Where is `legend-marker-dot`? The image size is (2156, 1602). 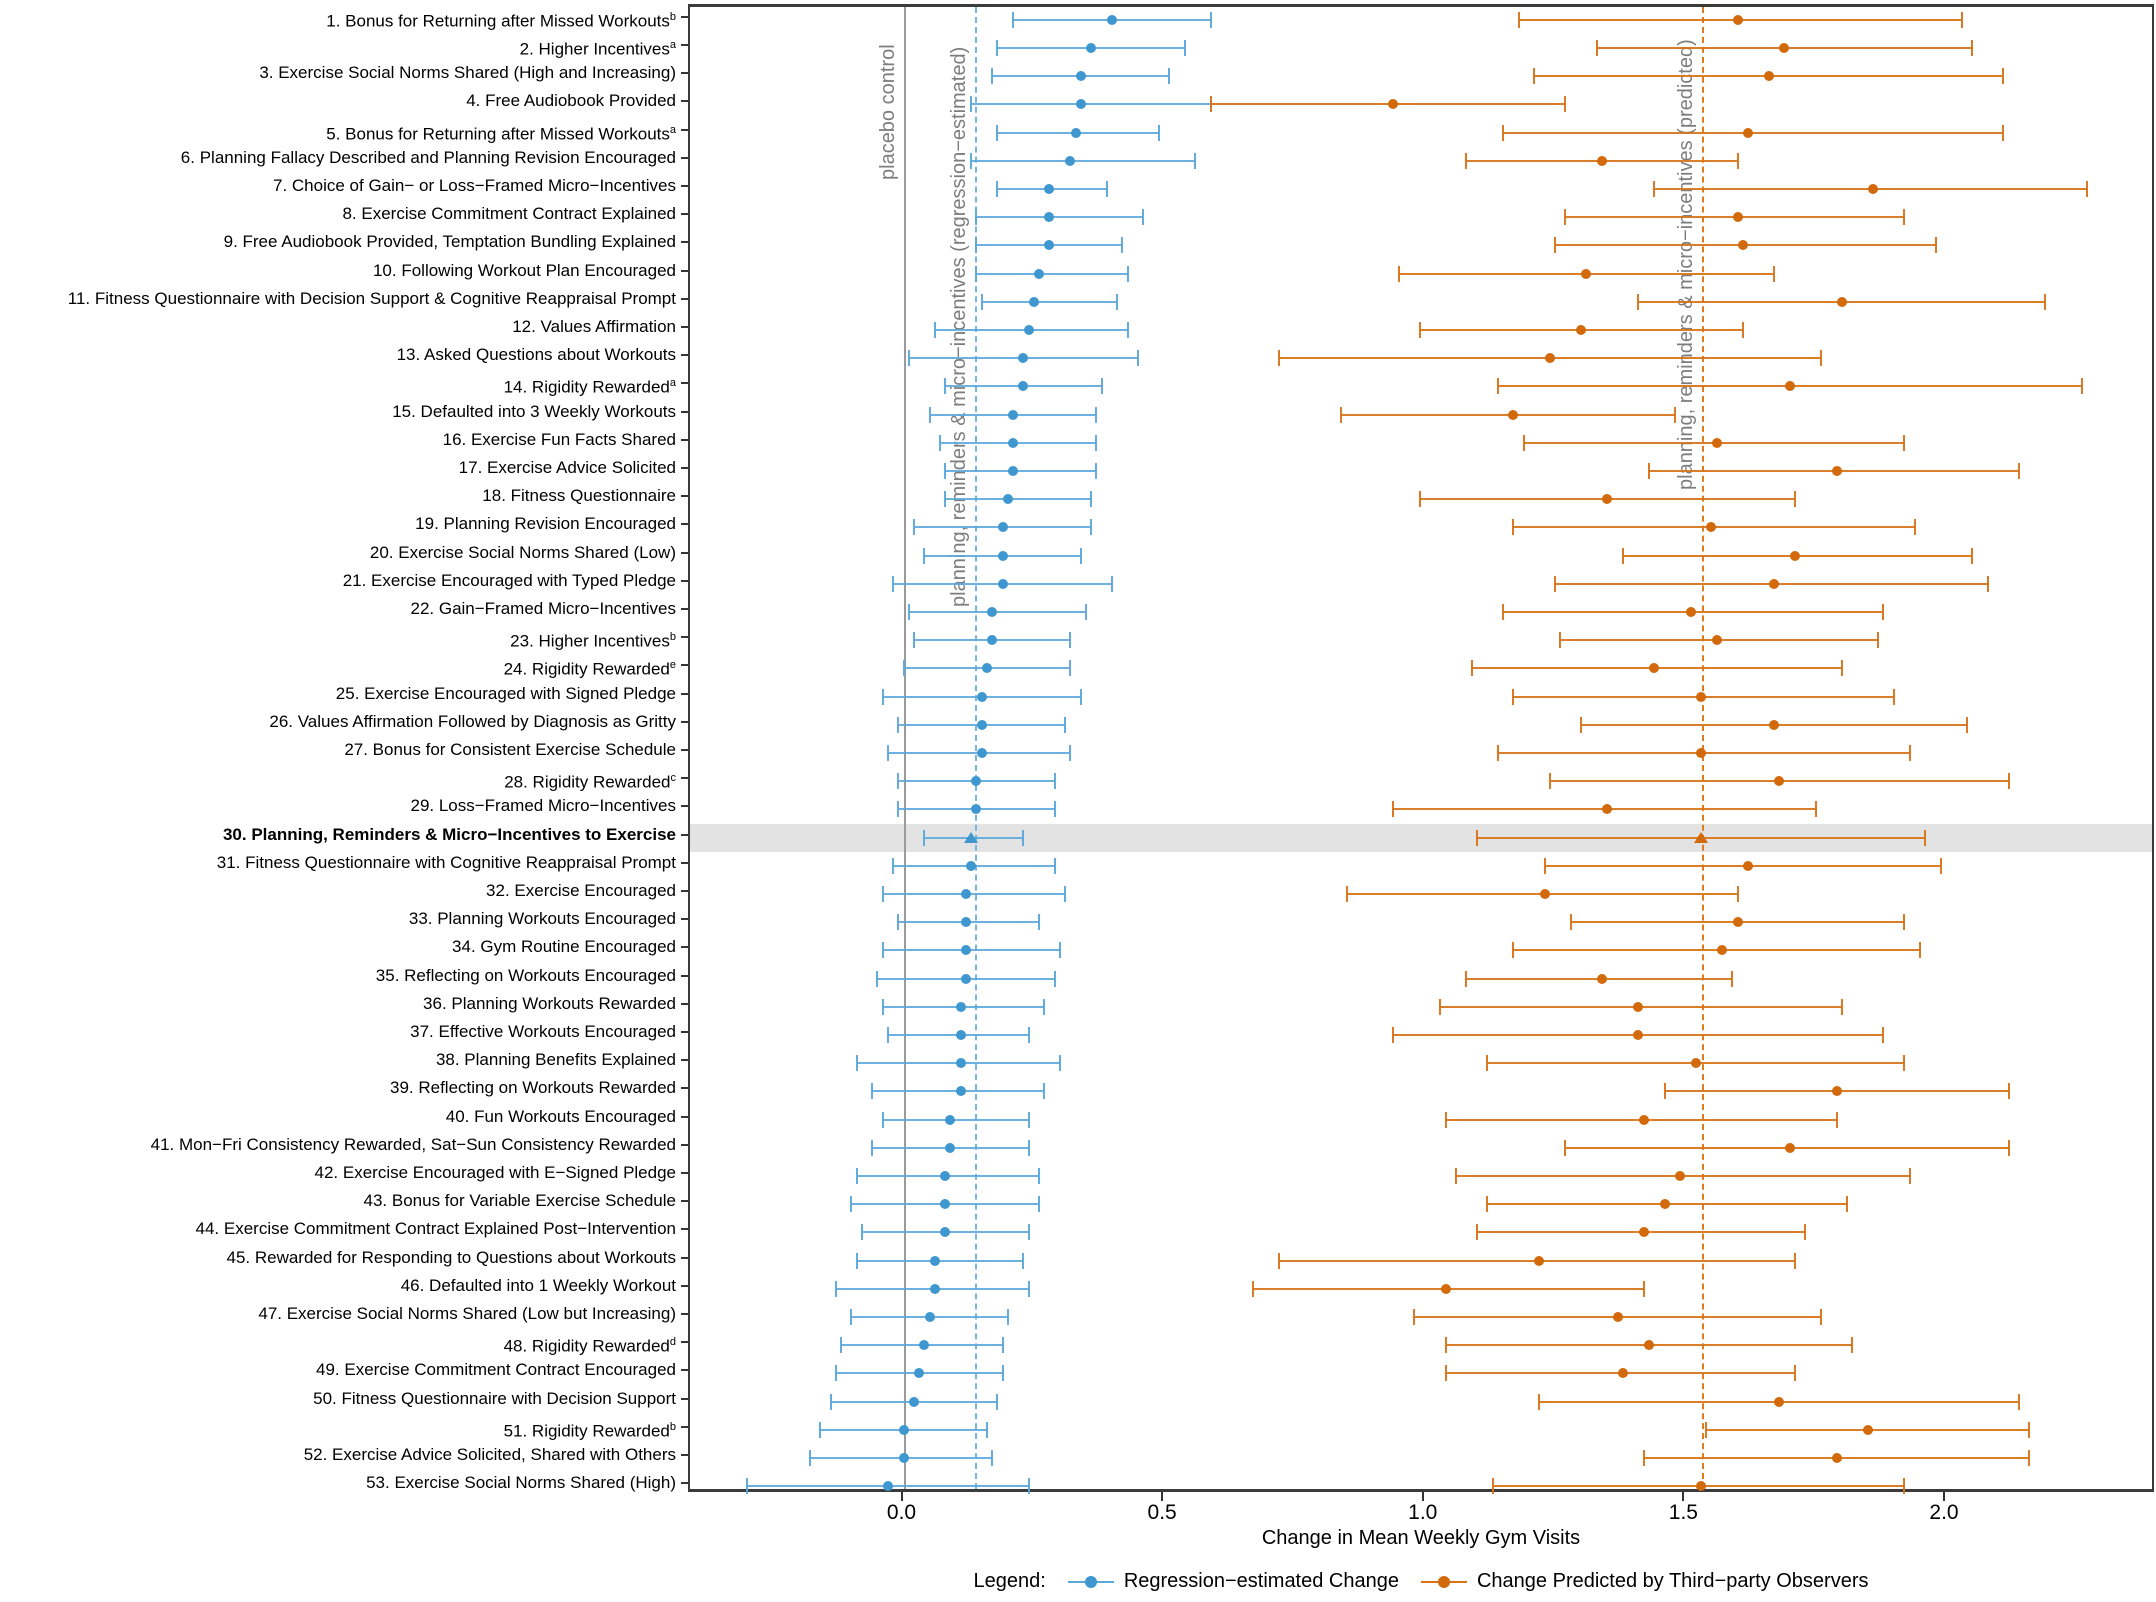
legend-marker-dot is located at coordinates (1443, 1581).